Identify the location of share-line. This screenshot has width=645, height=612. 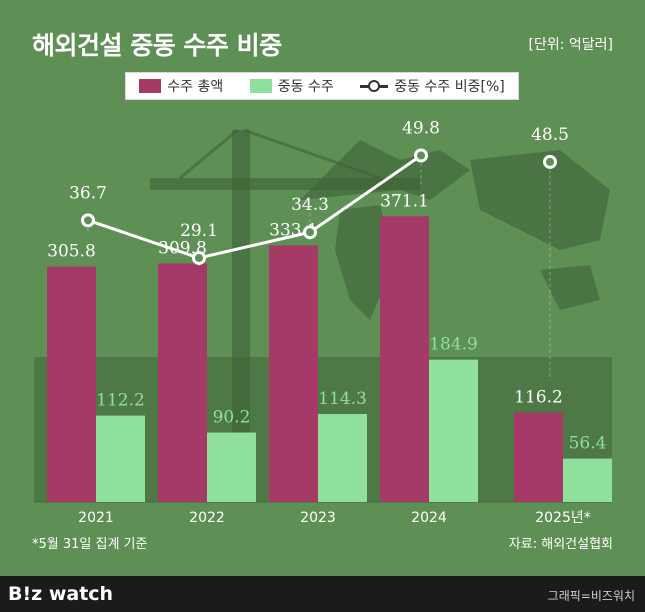
(254, 207).